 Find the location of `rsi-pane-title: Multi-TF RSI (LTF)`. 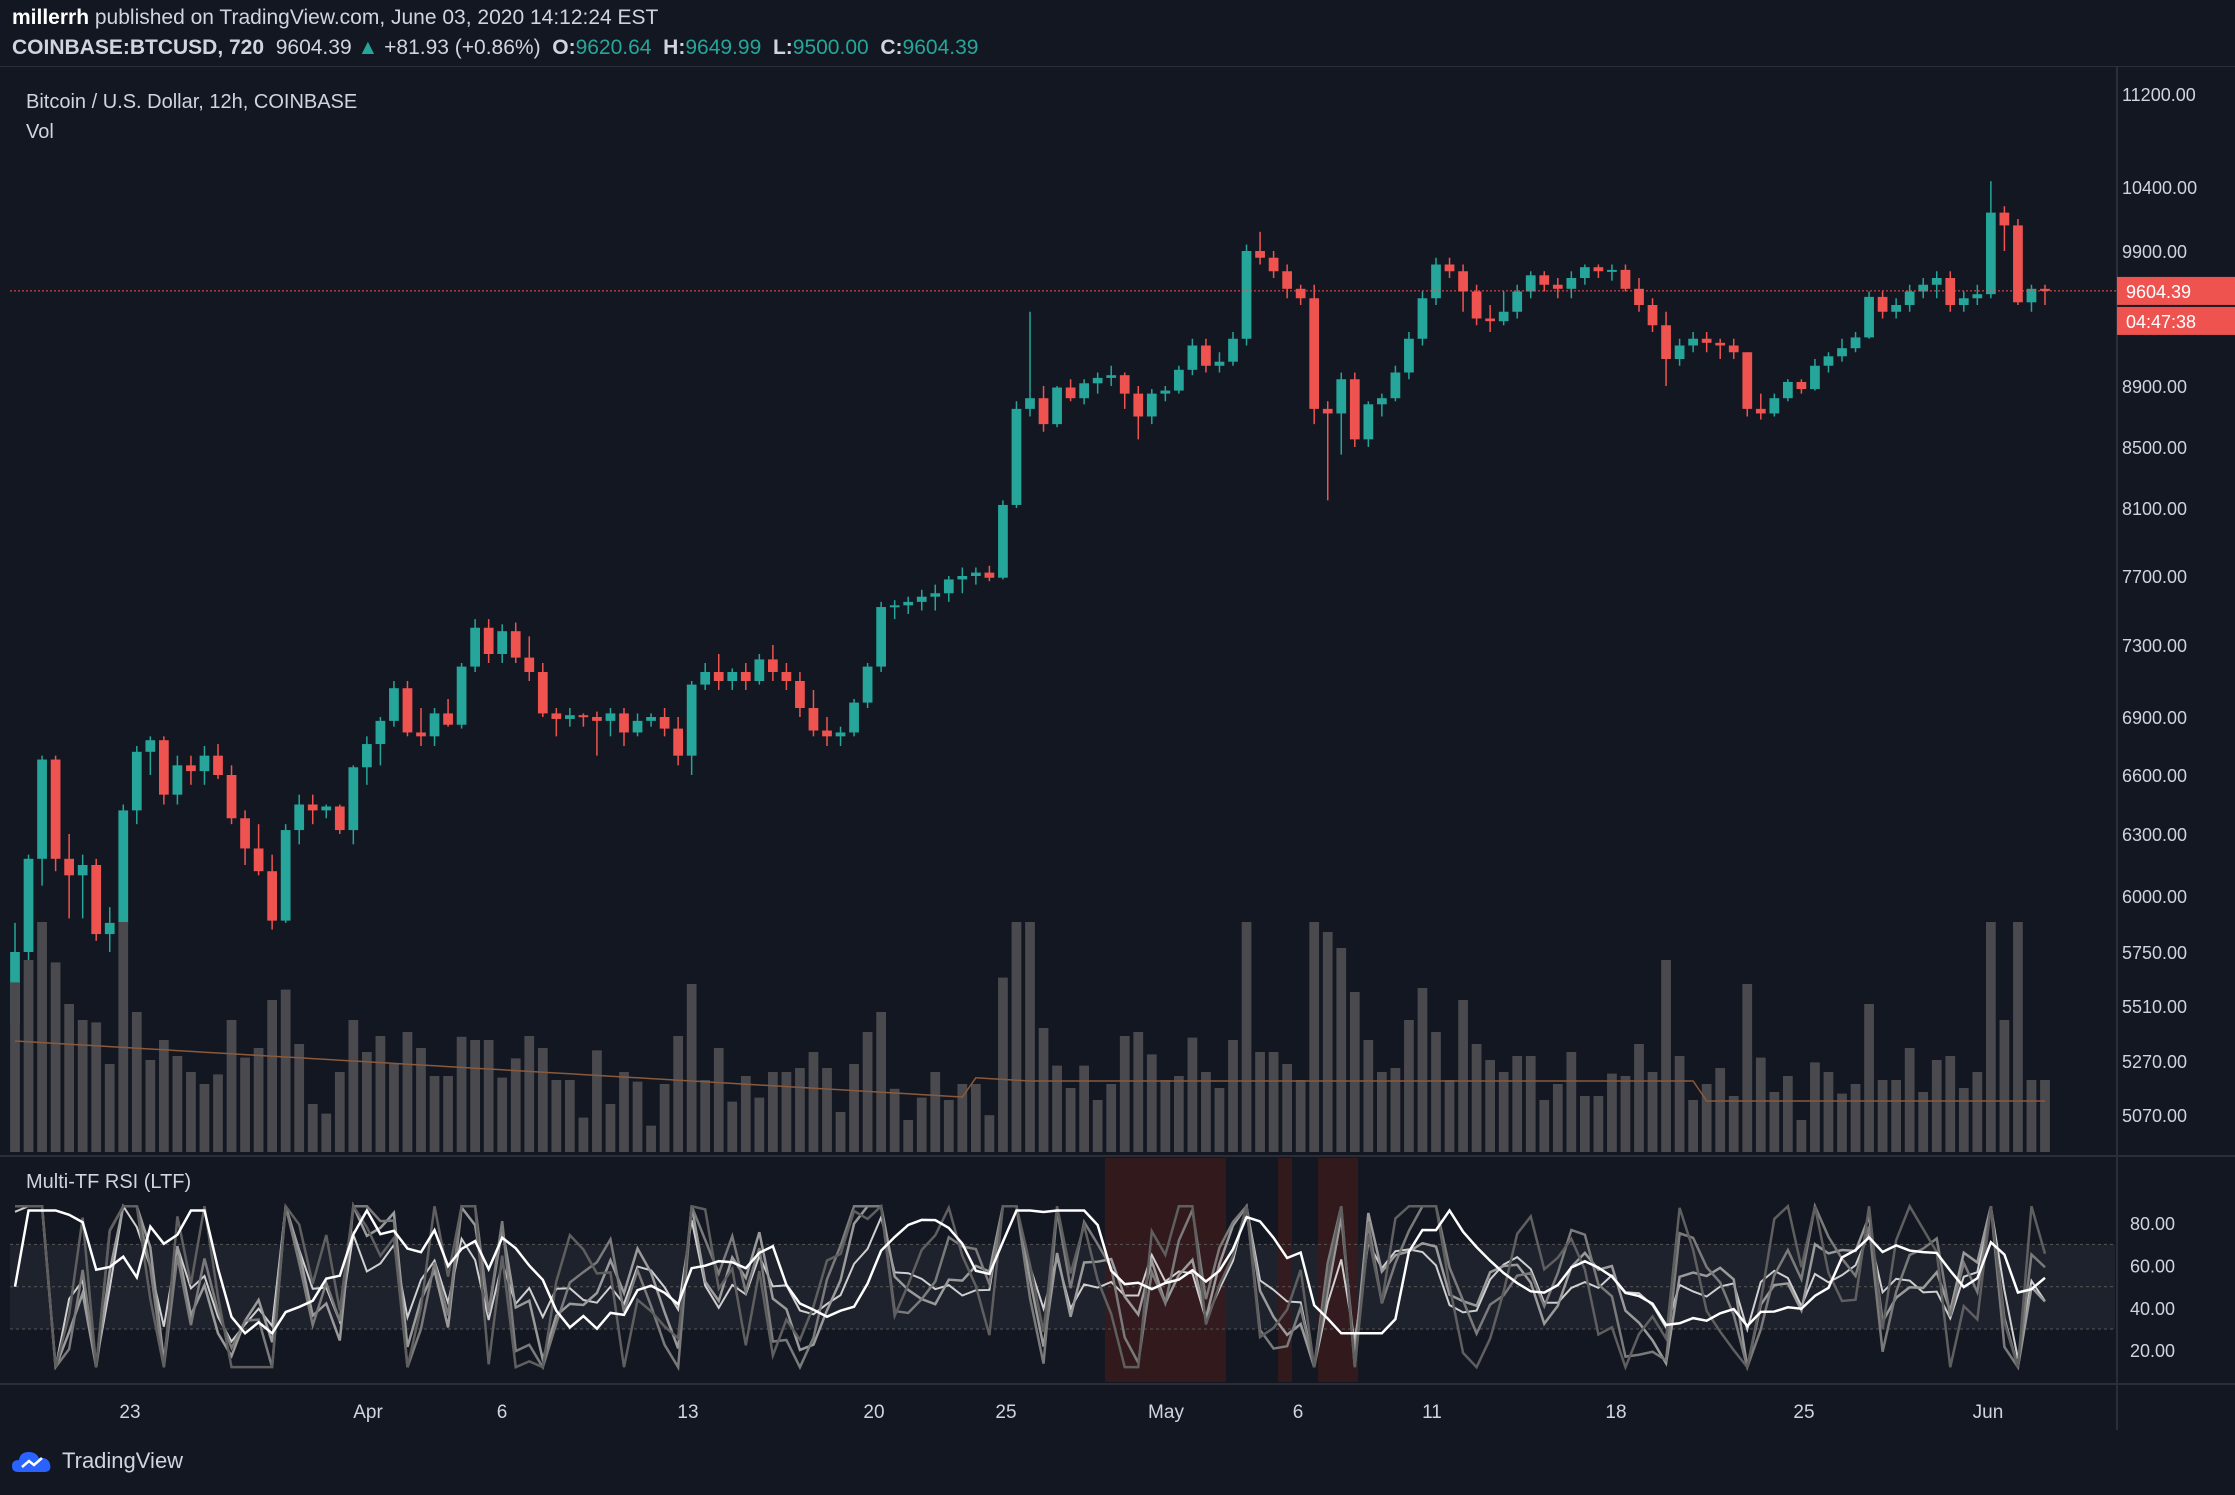

rsi-pane-title: Multi-TF RSI (LTF) is located at coordinates (108, 1182).